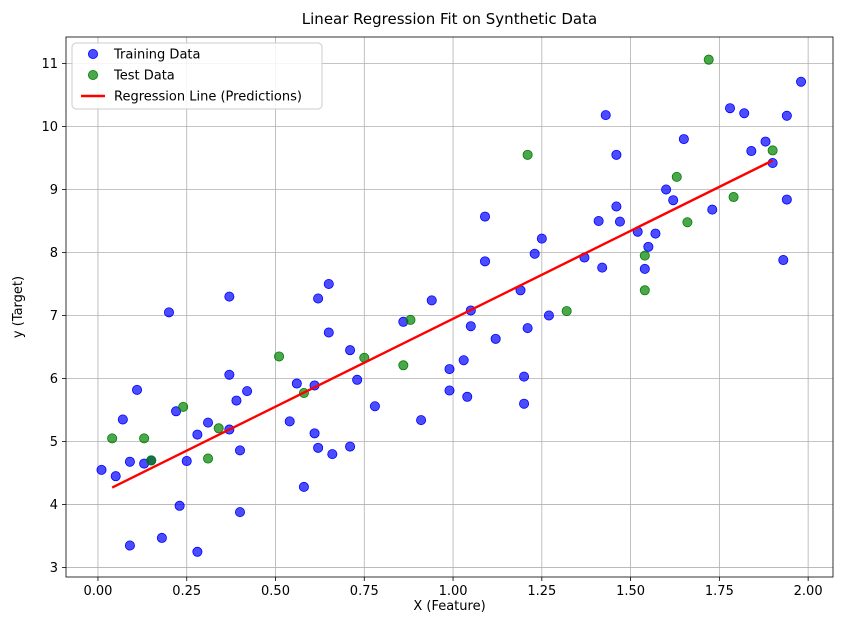 The height and width of the screenshot is (622, 842). Describe the element at coordinates (49, 64) in the screenshot. I see `y-tick-label: 11` at that location.